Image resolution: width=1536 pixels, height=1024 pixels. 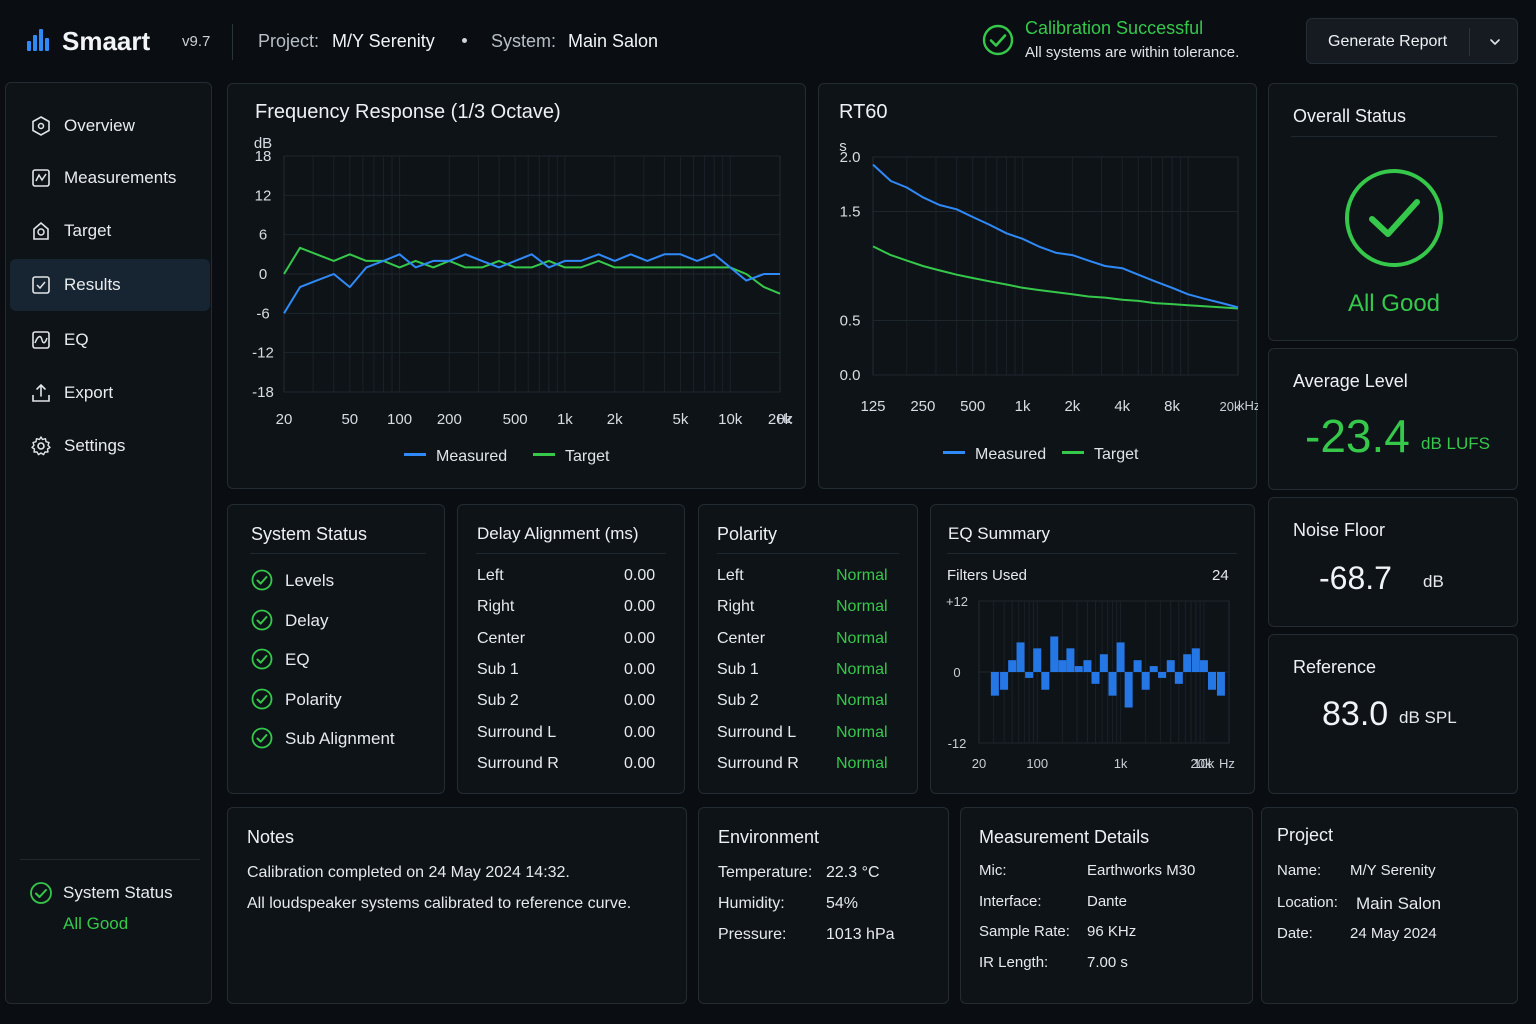 What do you see at coordinates (850, 375) in the screenshot?
I see `y-tick-label: 0.0` at bounding box center [850, 375].